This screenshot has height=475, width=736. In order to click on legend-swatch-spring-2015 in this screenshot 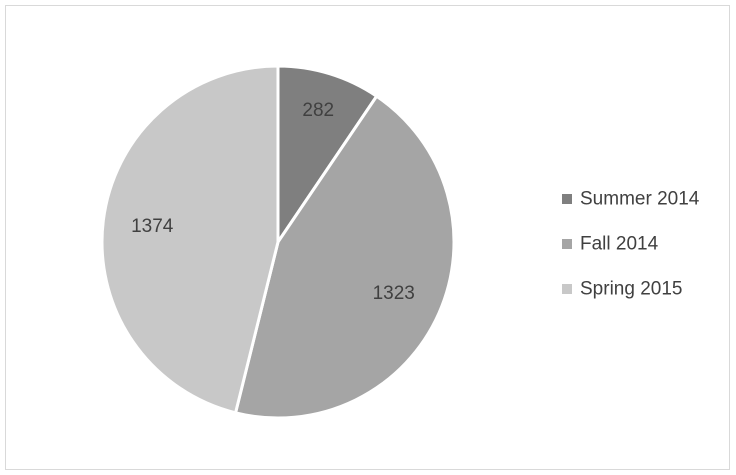, I will do `click(567, 289)`.